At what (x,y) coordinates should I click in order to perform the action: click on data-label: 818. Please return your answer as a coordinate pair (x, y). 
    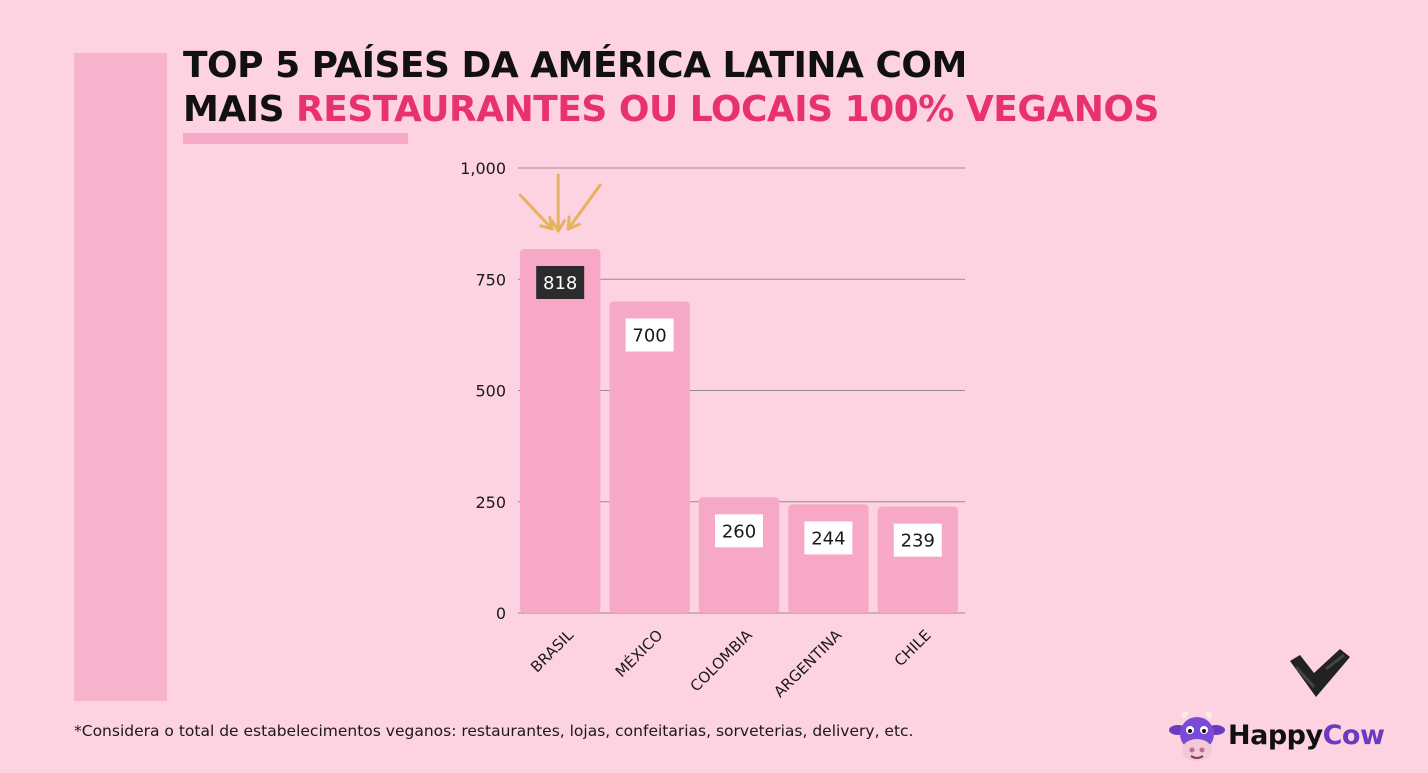
    Looking at the image, I should click on (560, 283).